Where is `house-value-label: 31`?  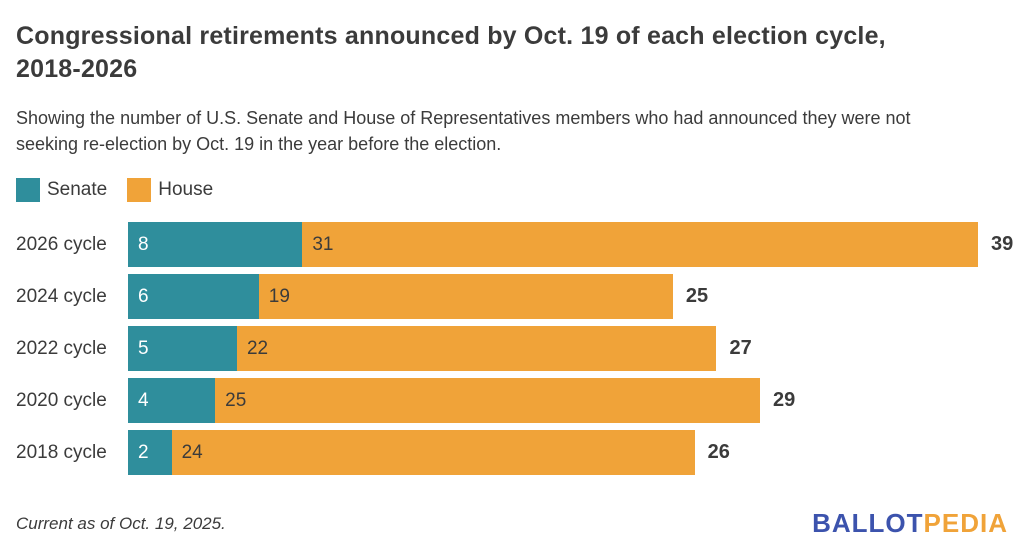
house-value-label: 31 is located at coordinates (323, 244).